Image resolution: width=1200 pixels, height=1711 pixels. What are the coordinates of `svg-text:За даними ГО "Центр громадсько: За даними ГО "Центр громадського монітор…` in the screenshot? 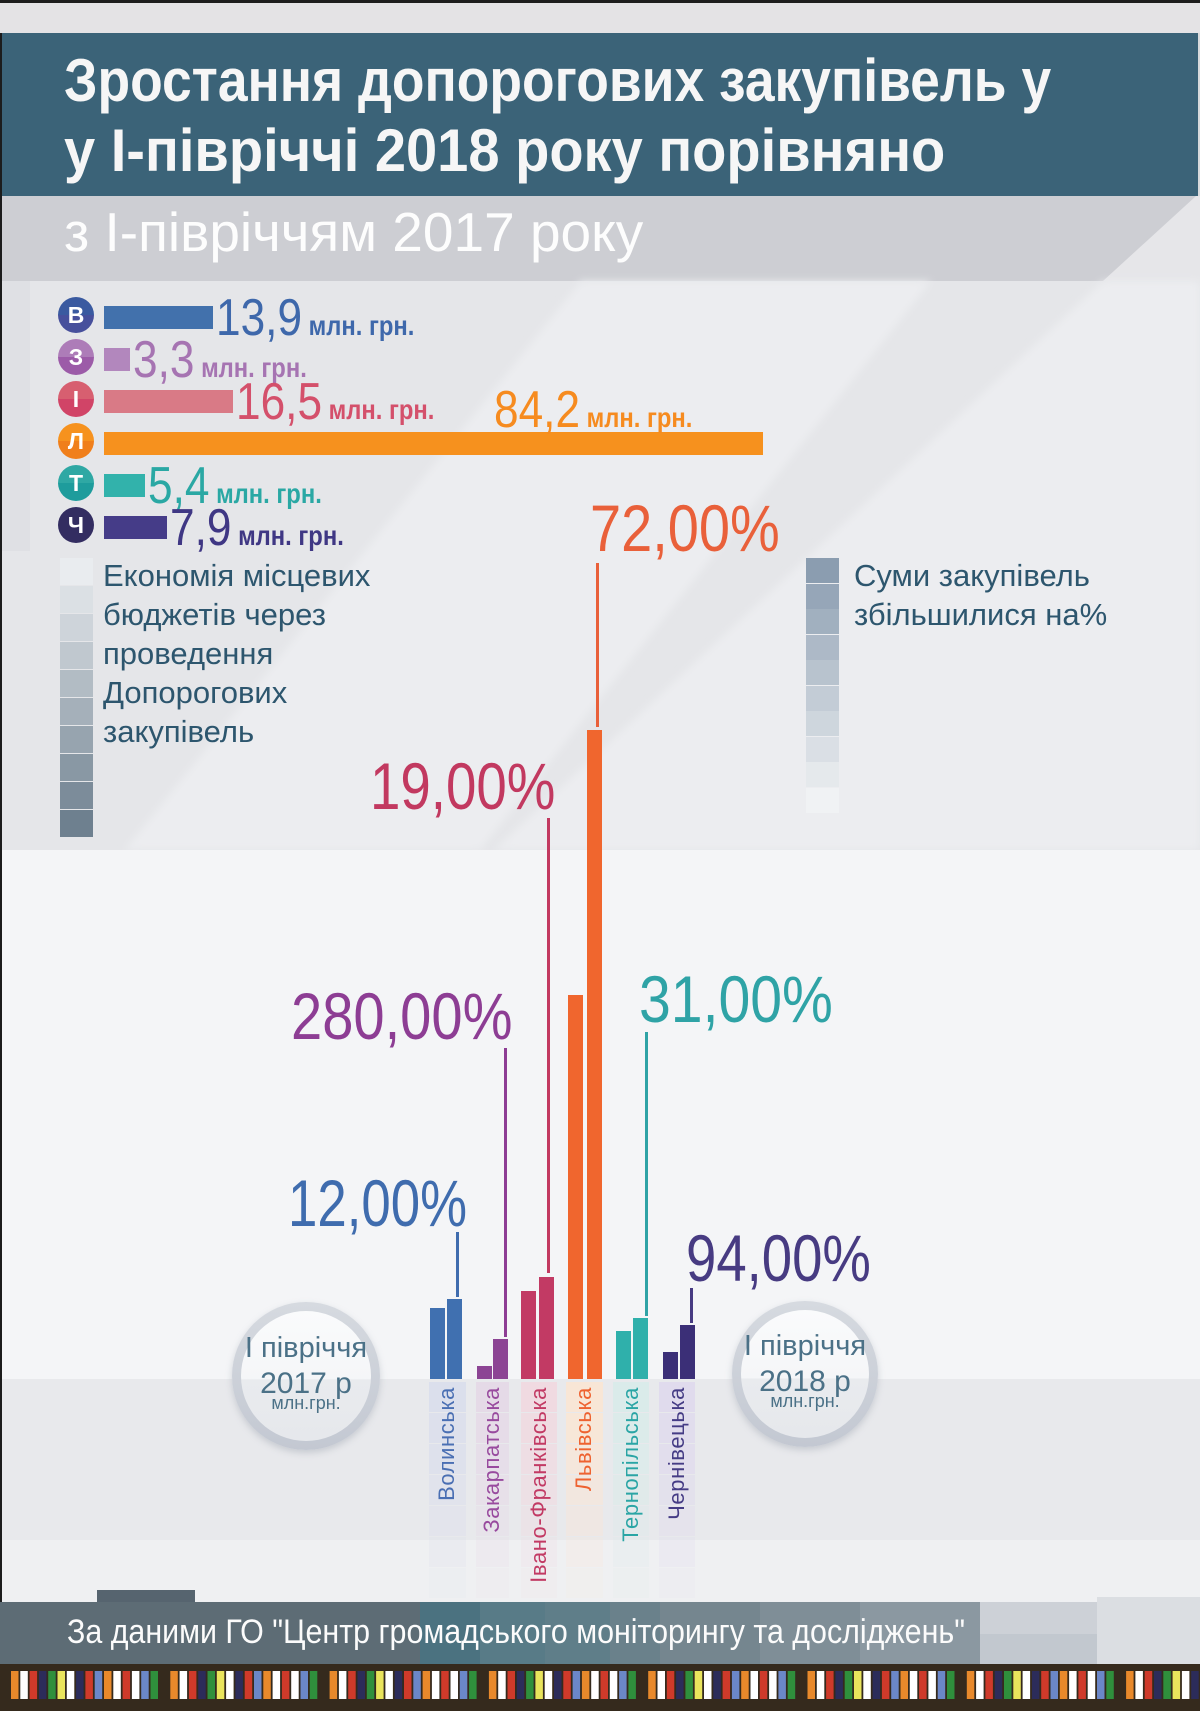 It's located at (516, 1632).